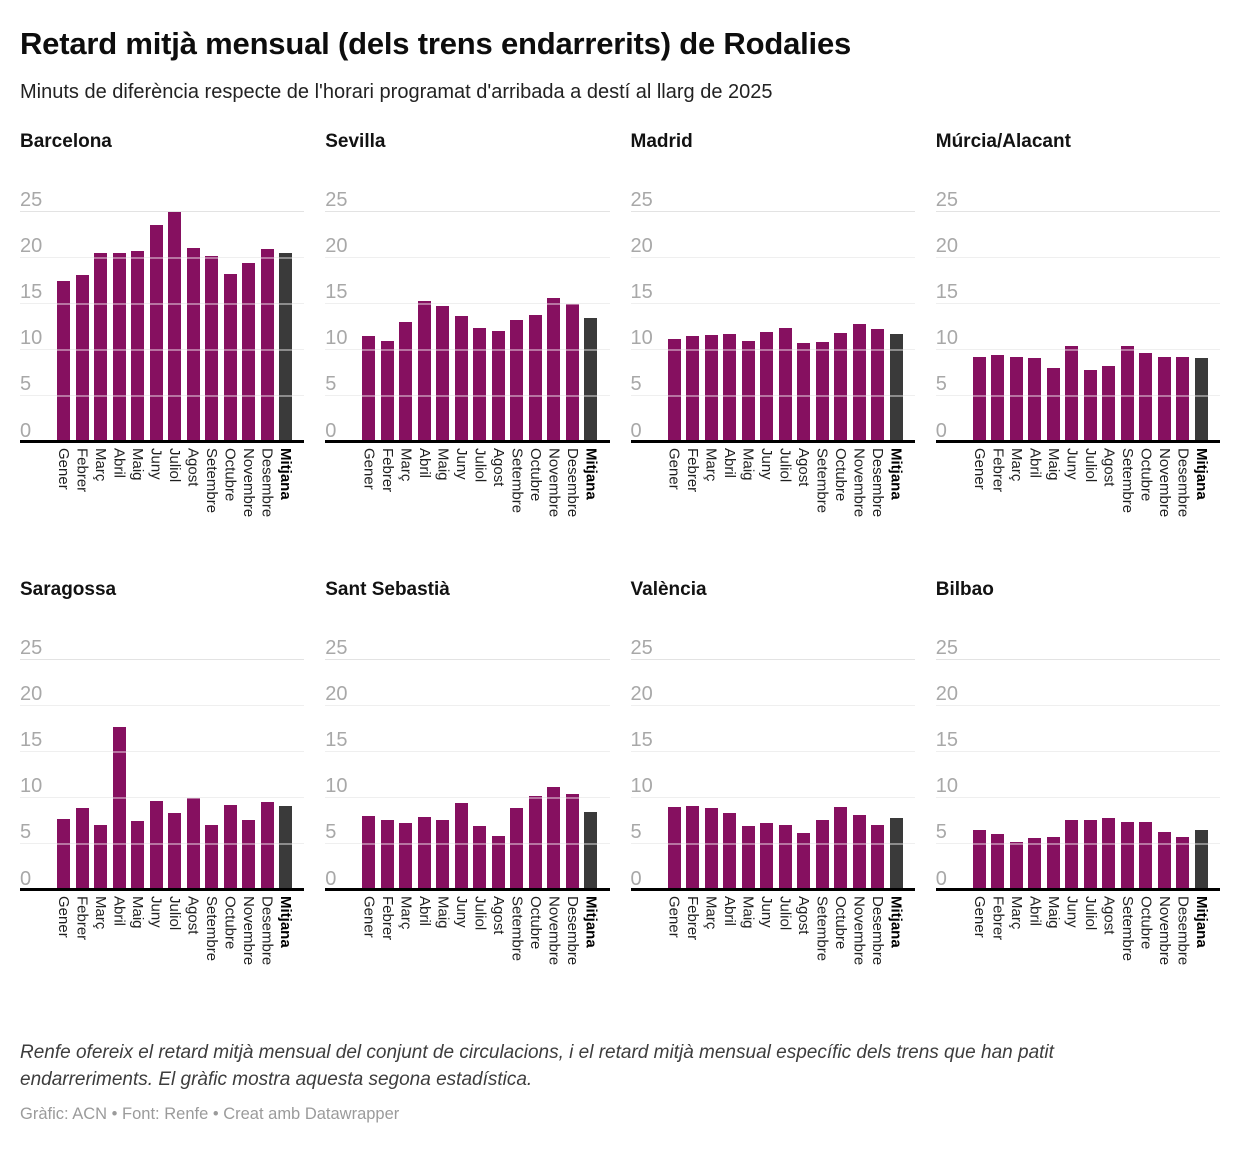  I want to click on panel-title: Bilbao, so click(964, 589).